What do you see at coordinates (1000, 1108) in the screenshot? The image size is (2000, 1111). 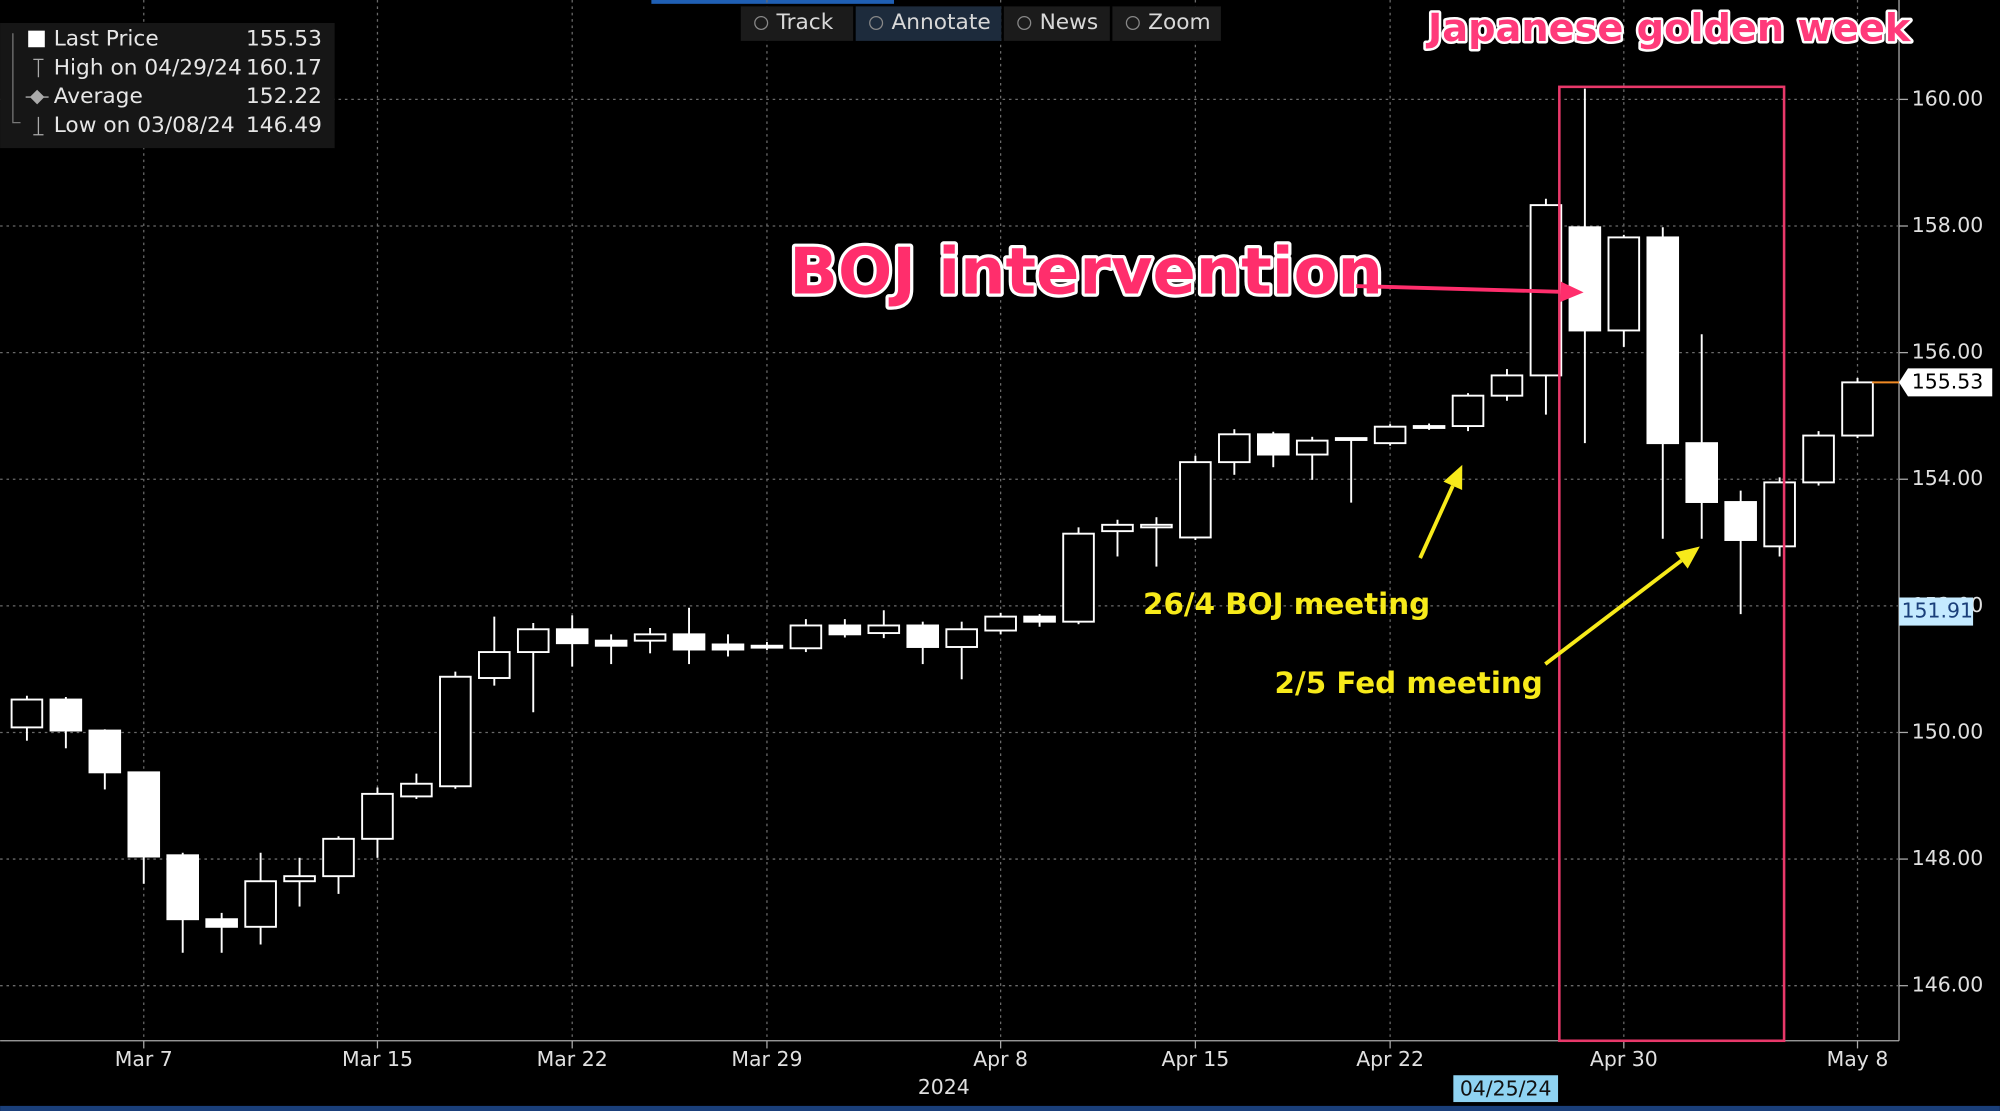 I see `bottom-bar` at bounding box center [1000, 1108].